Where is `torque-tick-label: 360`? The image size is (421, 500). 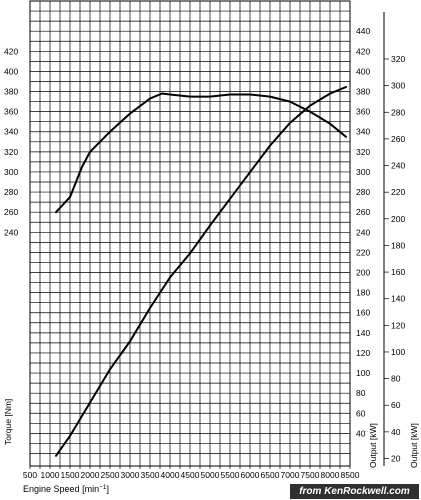
torque-tick-label: 360 is located at coordinates (11, 112).